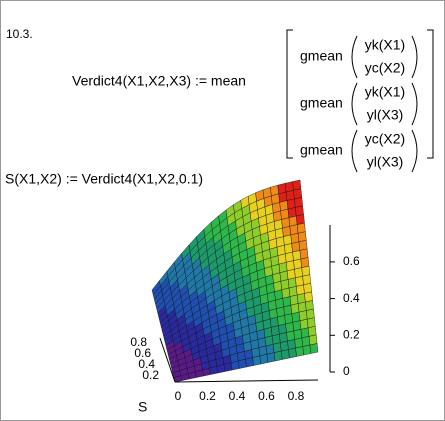 This screenshot has width=445, height=421. I want to click on x-tick-label: 0, so click(178, 396).